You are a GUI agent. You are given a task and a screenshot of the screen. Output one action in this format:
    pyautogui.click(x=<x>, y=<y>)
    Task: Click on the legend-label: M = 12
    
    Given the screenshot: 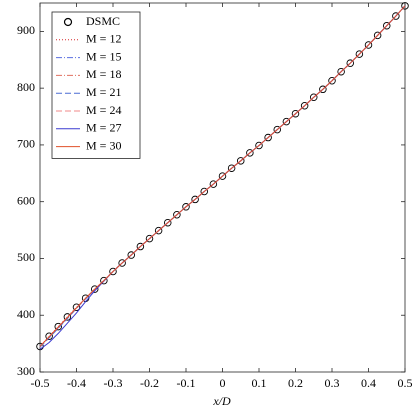 What is the action you would take?
    pyautogui.click(x=103, y=39)
    